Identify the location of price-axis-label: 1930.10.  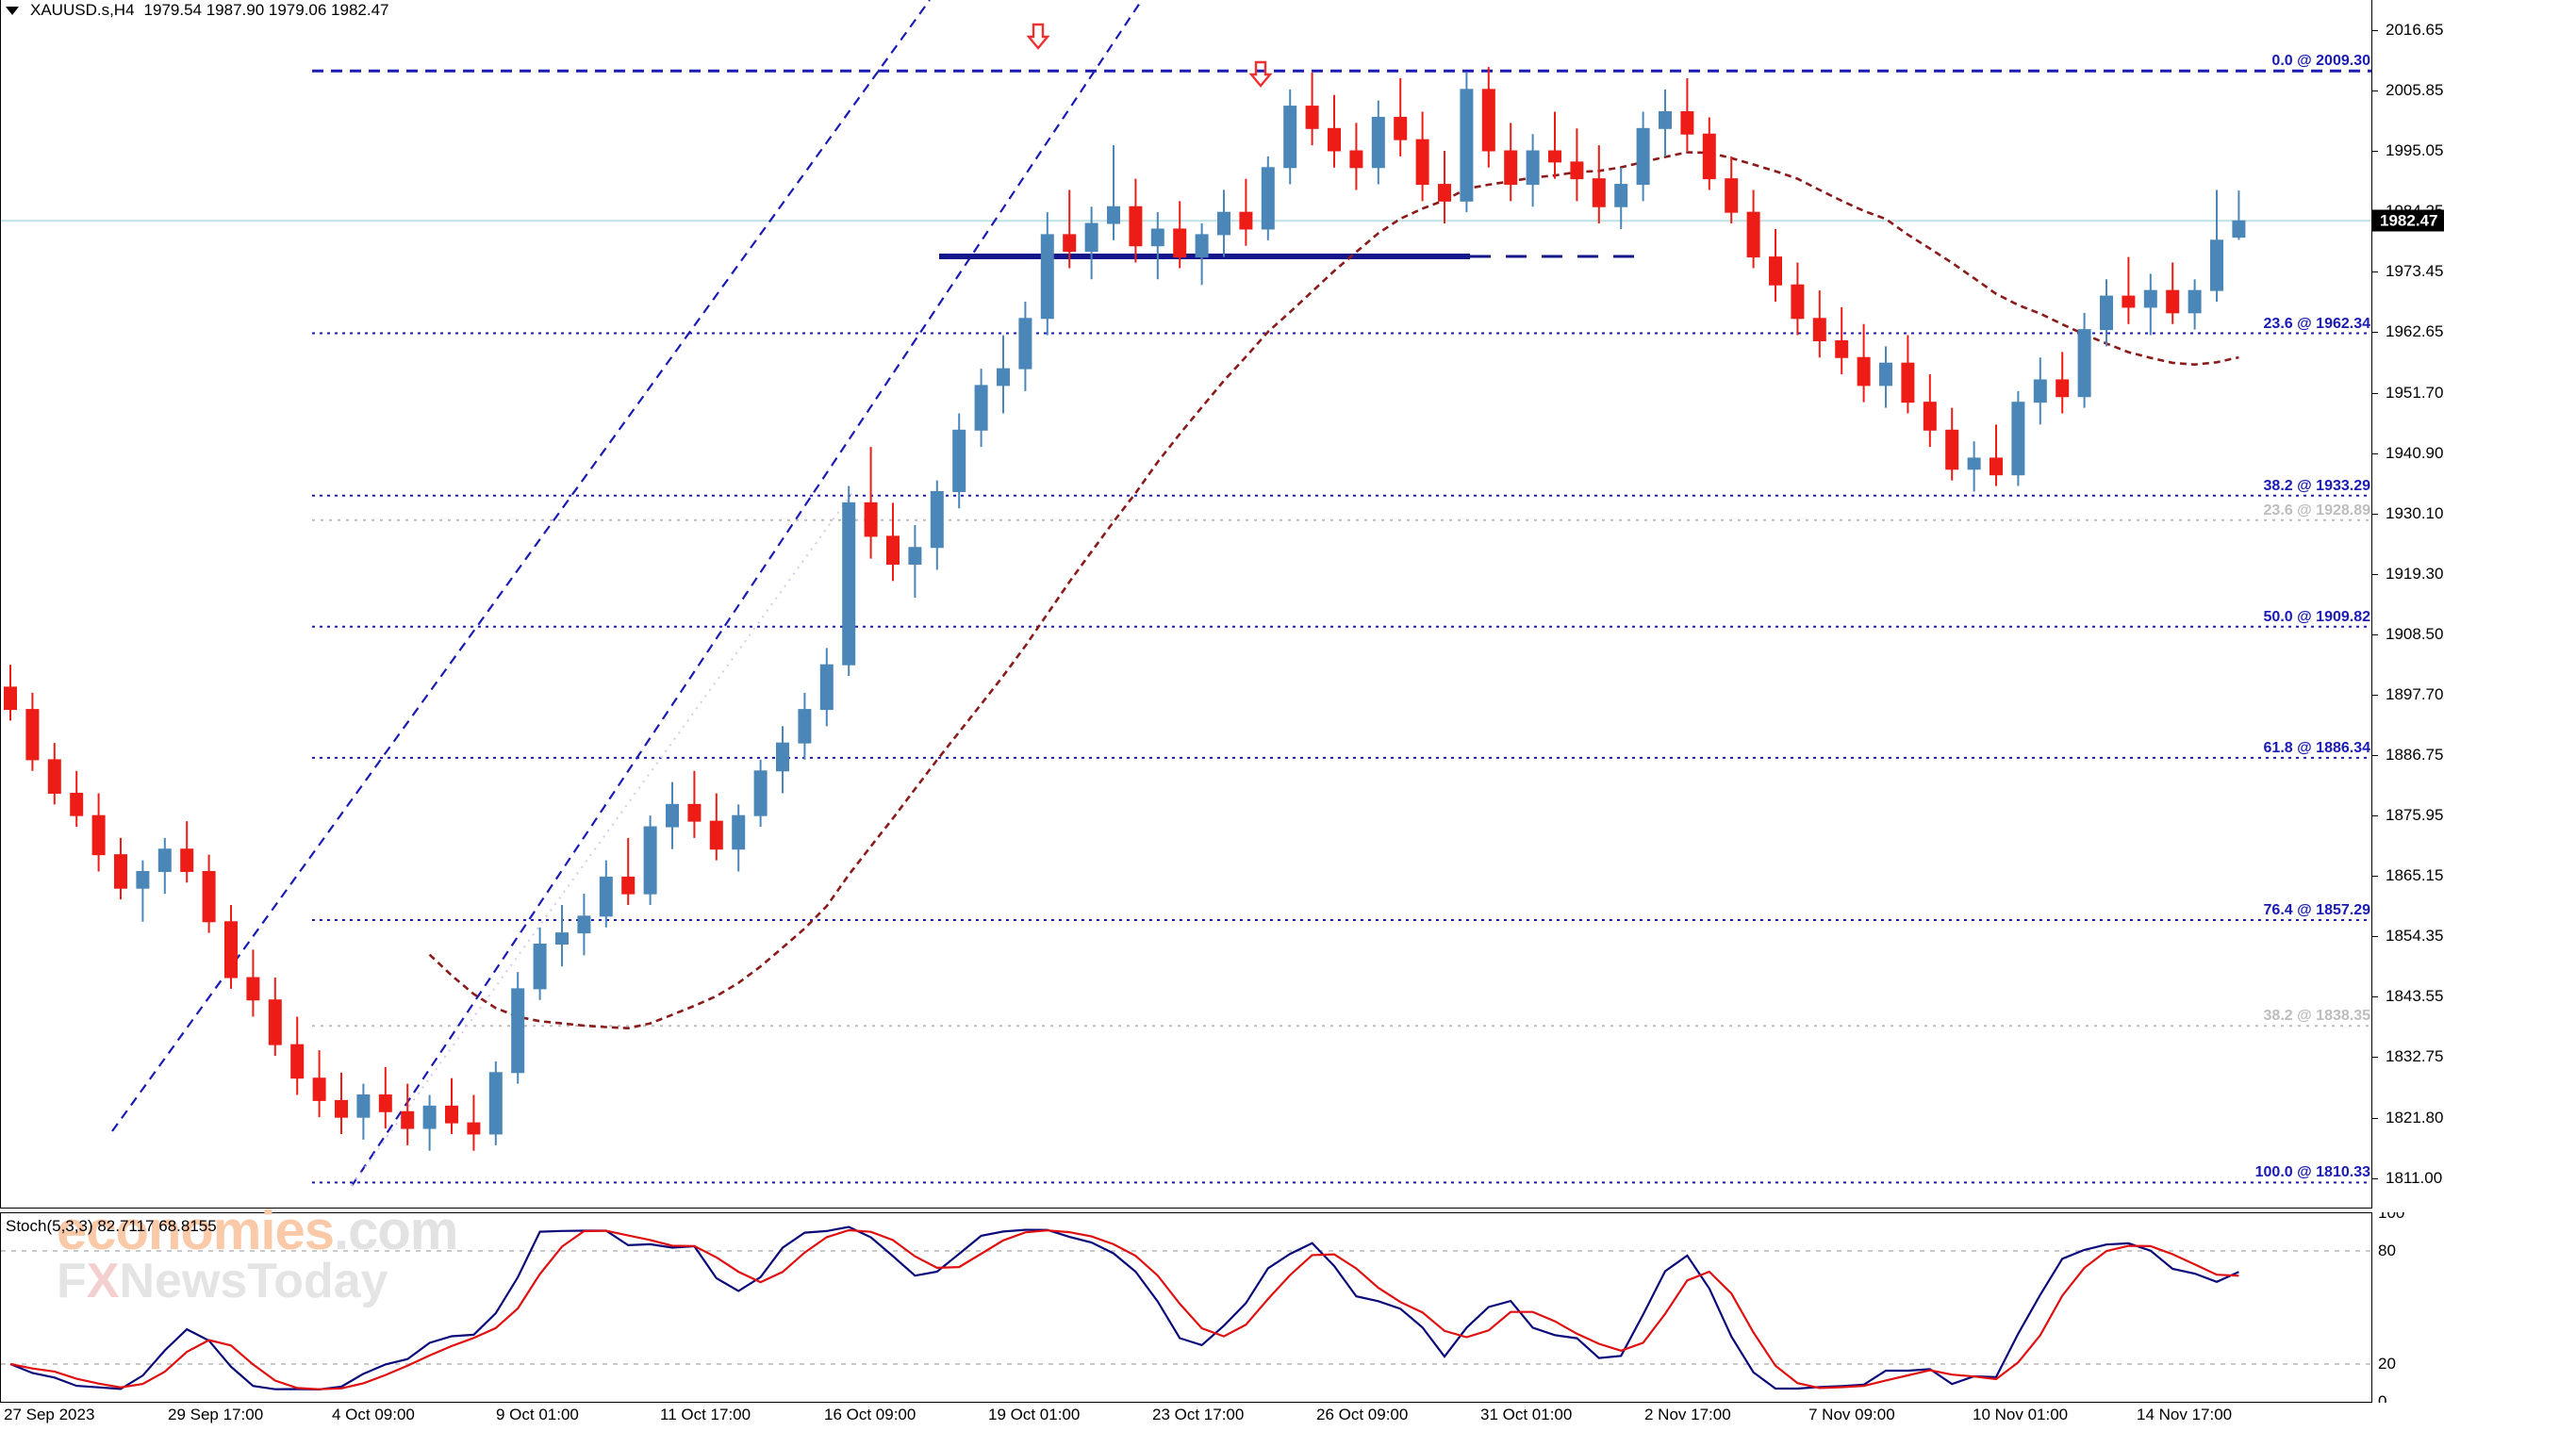
(2415, 512).